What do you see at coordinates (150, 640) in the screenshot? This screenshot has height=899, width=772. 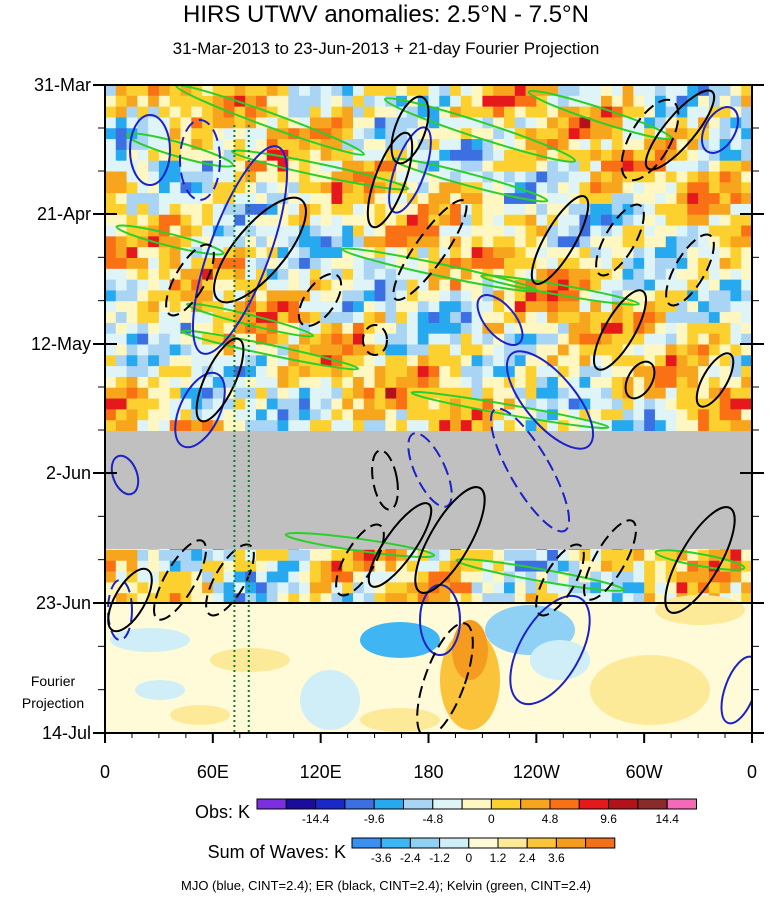 I see `projection-anomaly-patch` at bounding box center [150, 640].